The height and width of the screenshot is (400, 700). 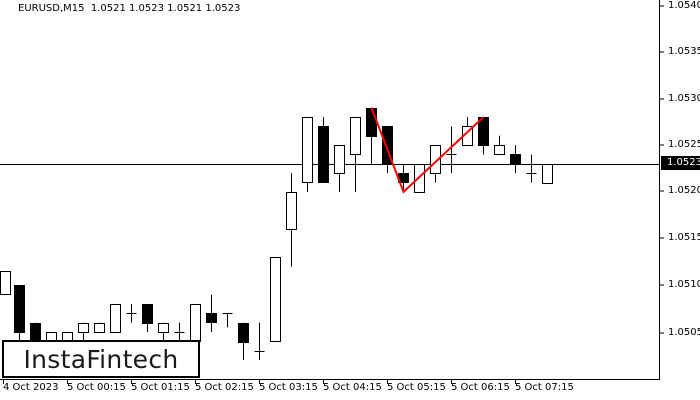 What do you see at coordinates (160, 387) in the screenshot?
I see `time-tick-label: 5 Oct 01:15` at bounding box center [160, 387].